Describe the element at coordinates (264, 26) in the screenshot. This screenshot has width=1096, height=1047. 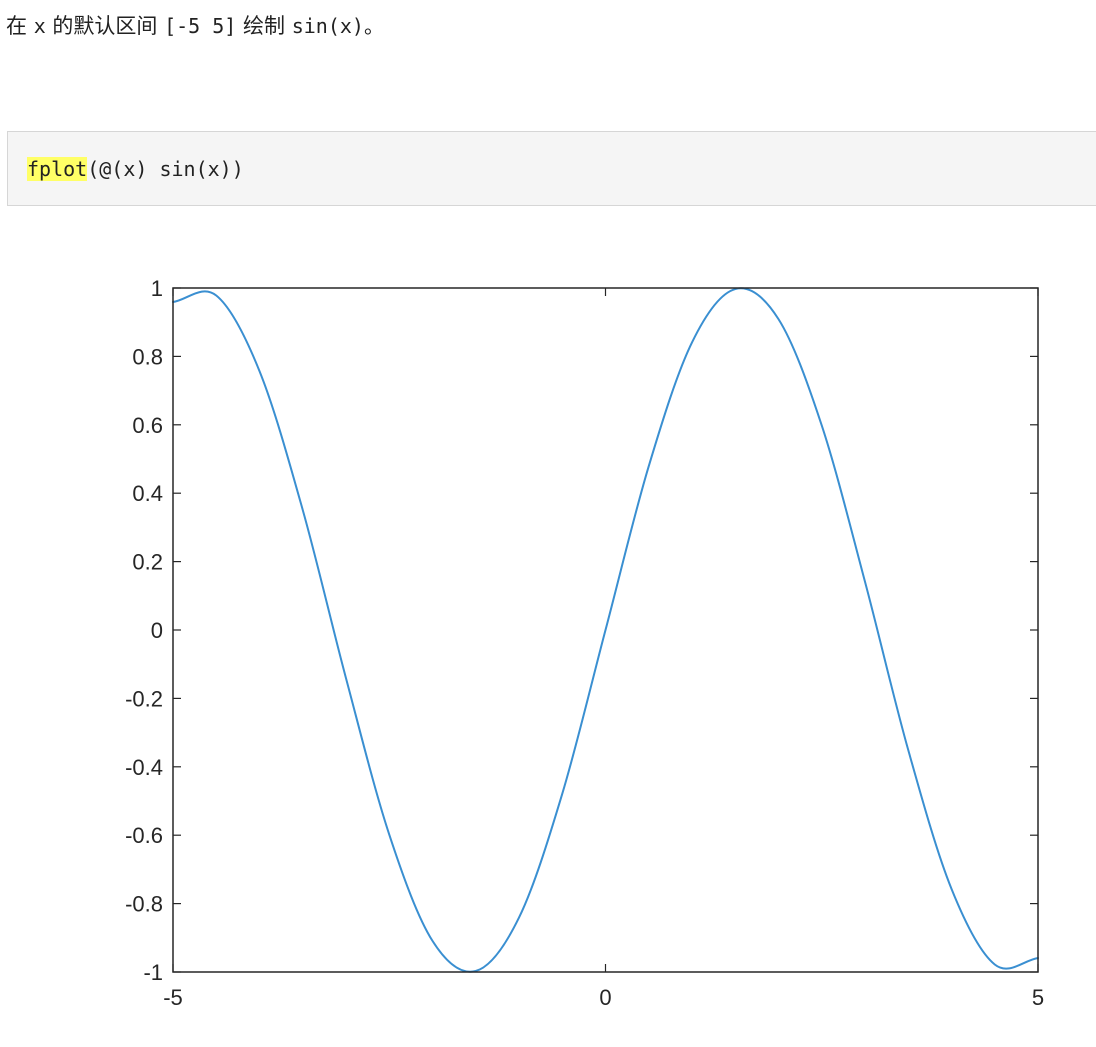
I see `intro-part-3: 绘制` at that location.